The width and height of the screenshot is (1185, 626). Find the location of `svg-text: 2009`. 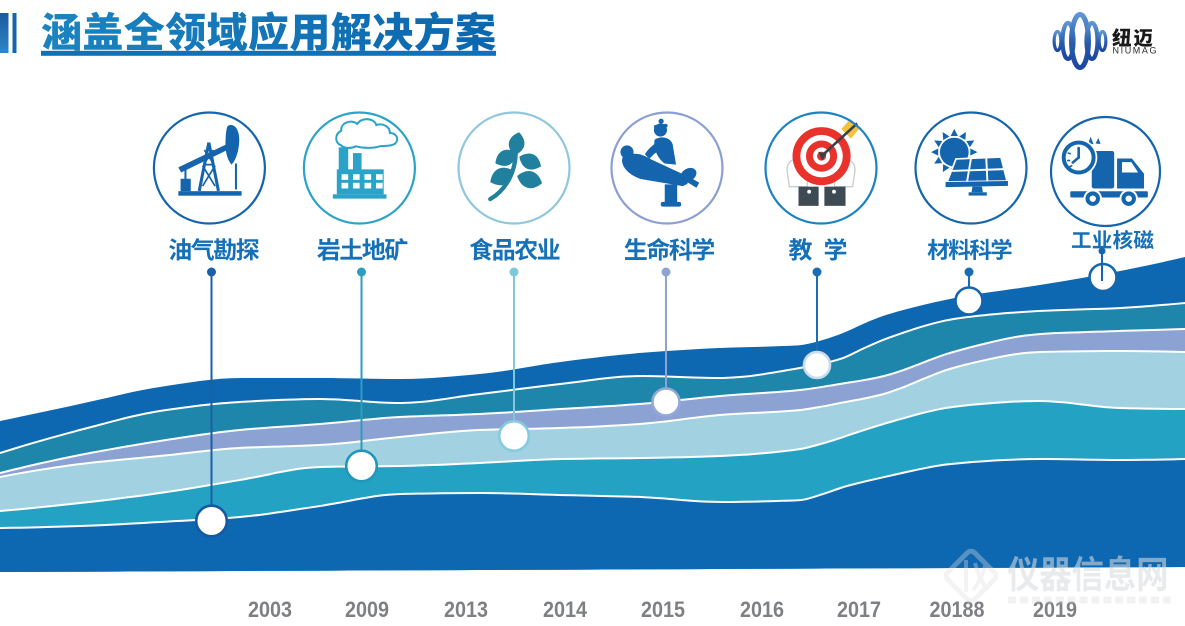

svg-text: 2009 is located at coordinates (367, 609).